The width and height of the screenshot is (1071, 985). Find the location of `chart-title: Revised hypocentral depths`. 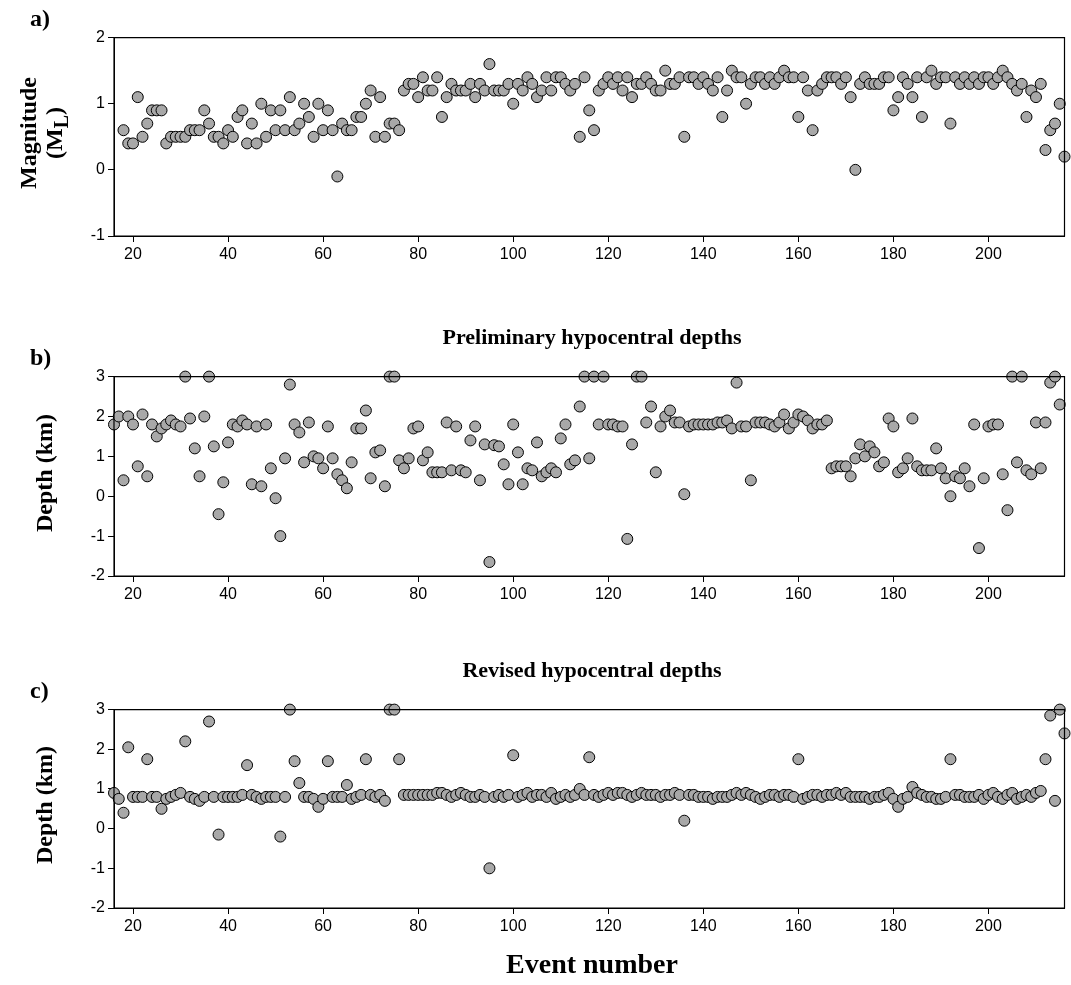

chart-title: Revised hypocentral depths is located at coordinates (592, 670).